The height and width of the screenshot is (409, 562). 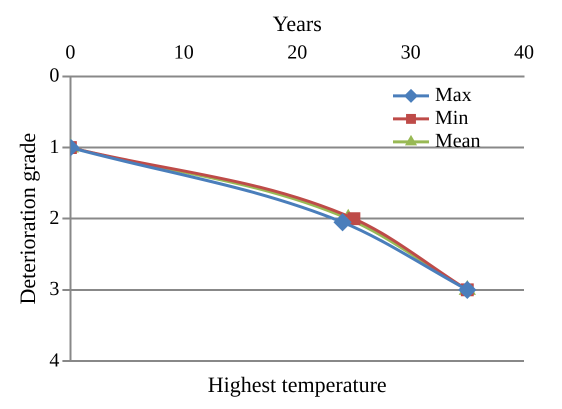 I want to click on x-tick-label: 10, so click(x=184, y=53).